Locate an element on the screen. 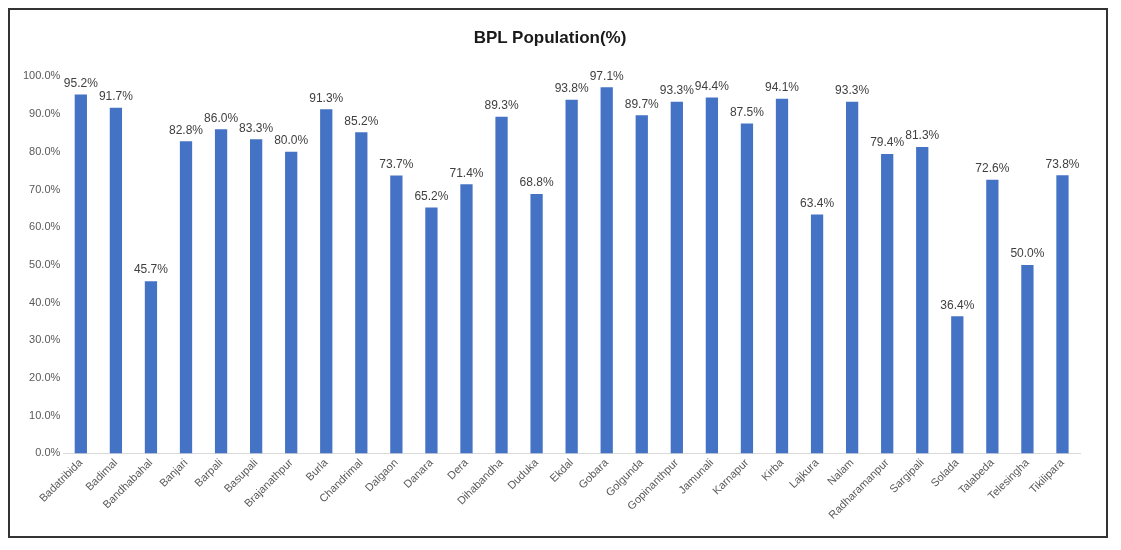  chart-title: BPL Population(%) is located at coordinates (550, 37).